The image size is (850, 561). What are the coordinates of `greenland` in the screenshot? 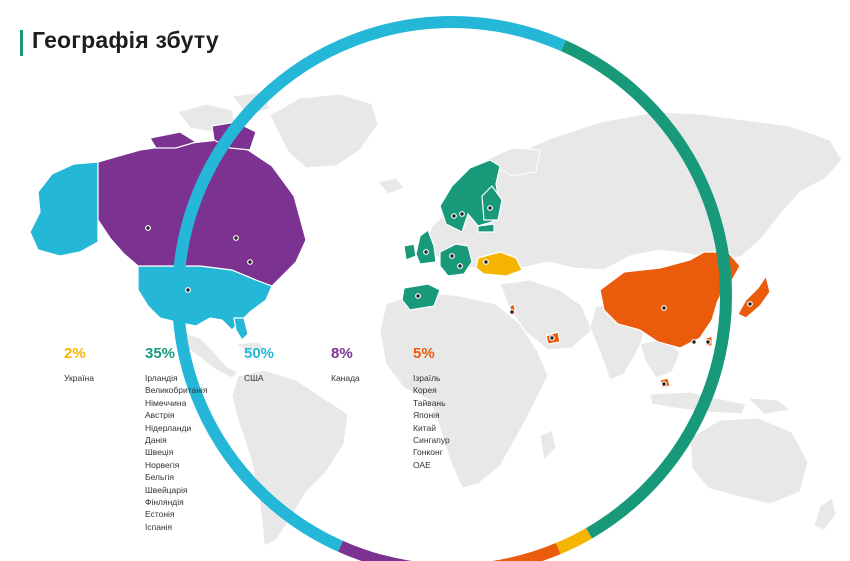 It's located at (324, 131).